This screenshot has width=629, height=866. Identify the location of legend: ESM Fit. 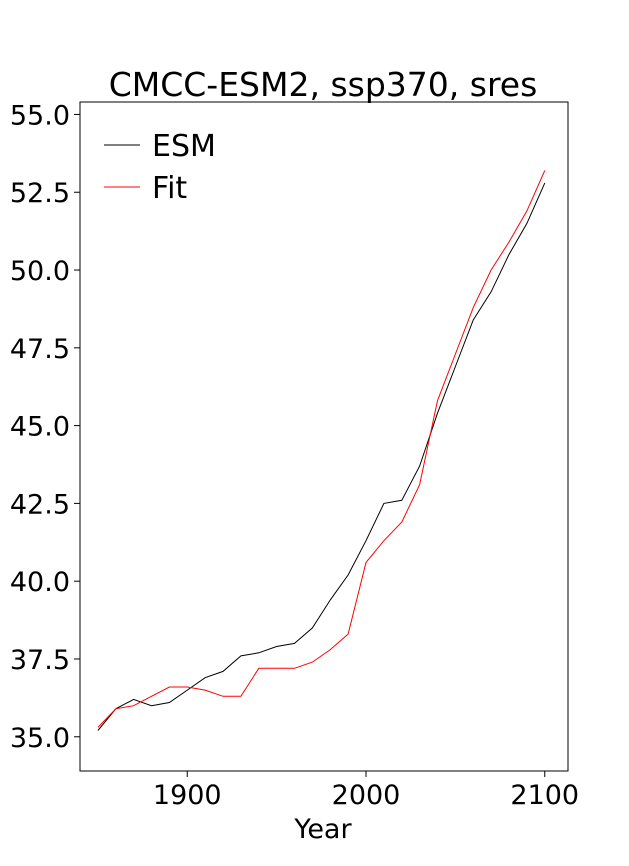
(160, 167).